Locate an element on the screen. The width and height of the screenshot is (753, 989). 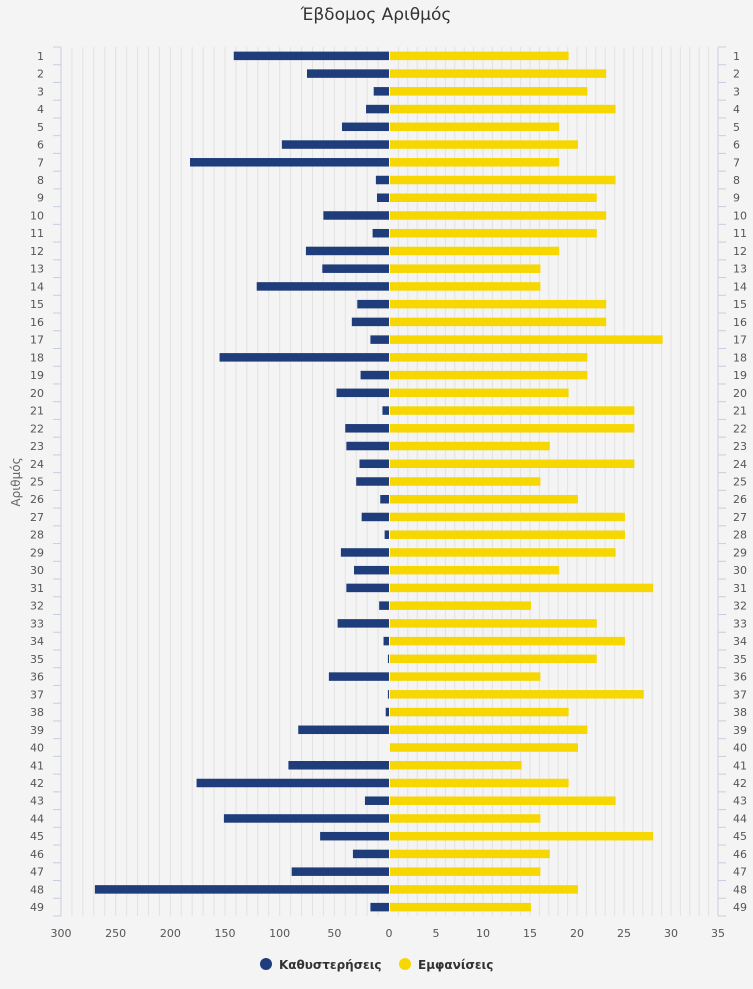
legend-marker-delays is located at coordinates (266, 964).